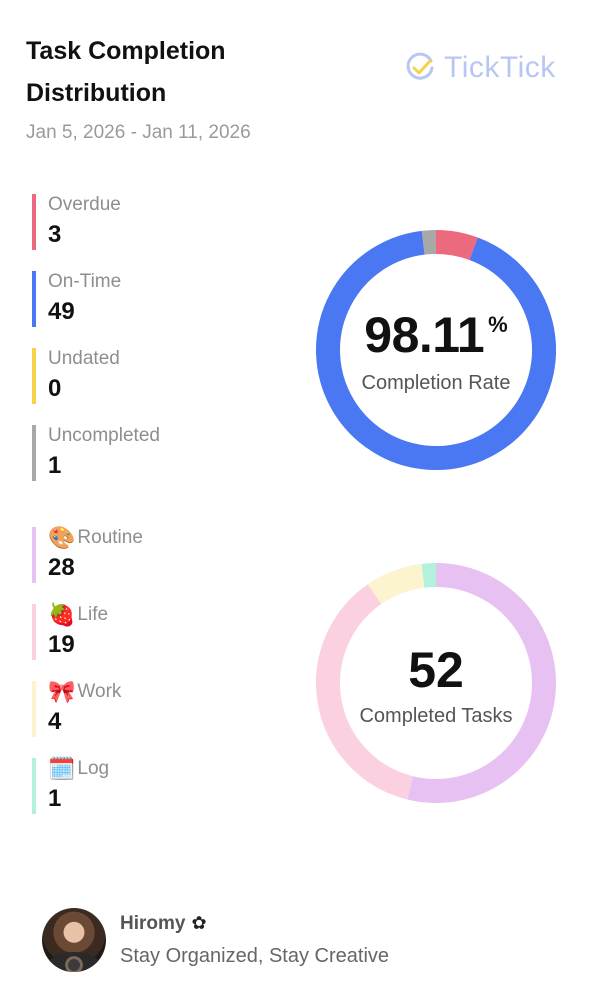 The width and height of the screenshot is (600, 1000). Describe the element at coordinates (396, 584) in the screenshot. I see `tasks-slice-work` at that location.